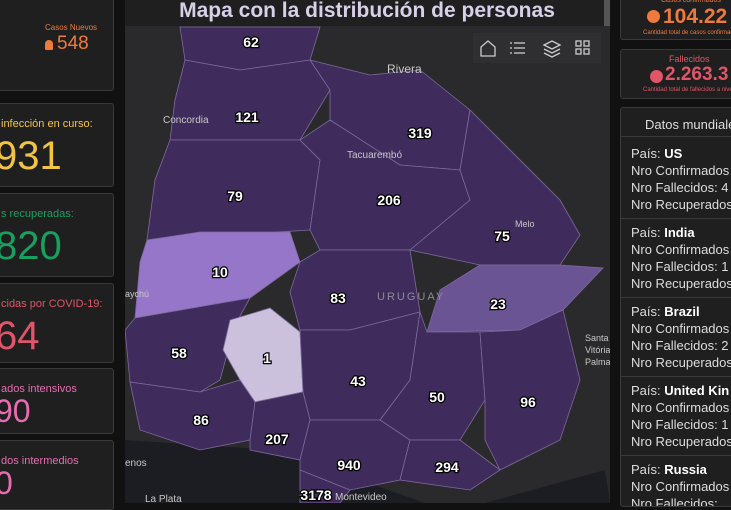 The image size is (731, 510). Describe the element at coordinates (220, 272) in the screenshot. I see `region-label: 10` at that location.